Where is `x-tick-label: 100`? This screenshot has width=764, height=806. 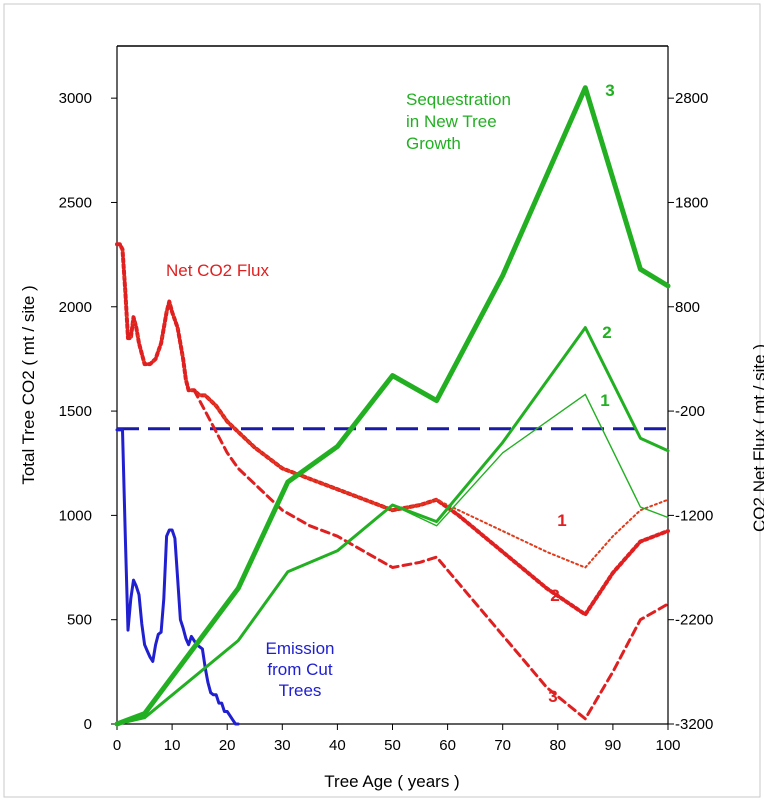 x-tick-label: 100 is located at coordinates (667, 745).